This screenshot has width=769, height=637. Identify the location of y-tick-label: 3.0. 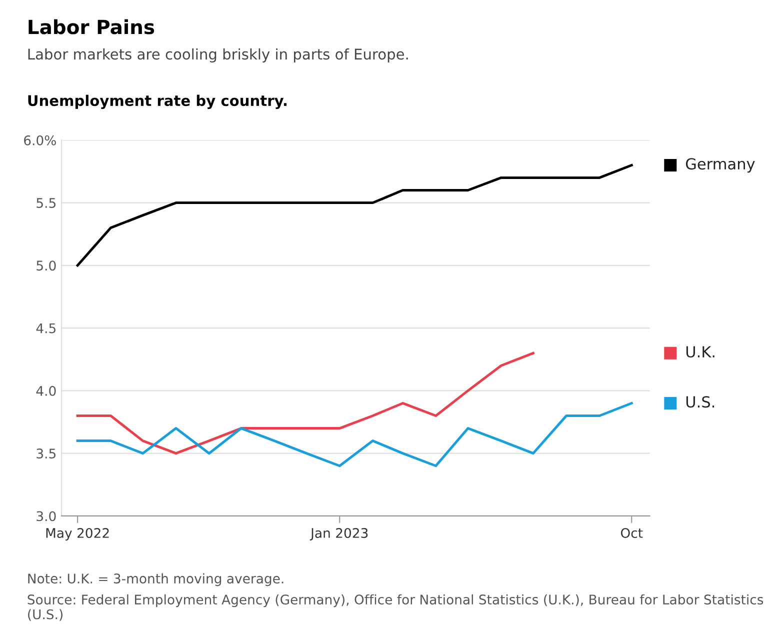
(46, 516).